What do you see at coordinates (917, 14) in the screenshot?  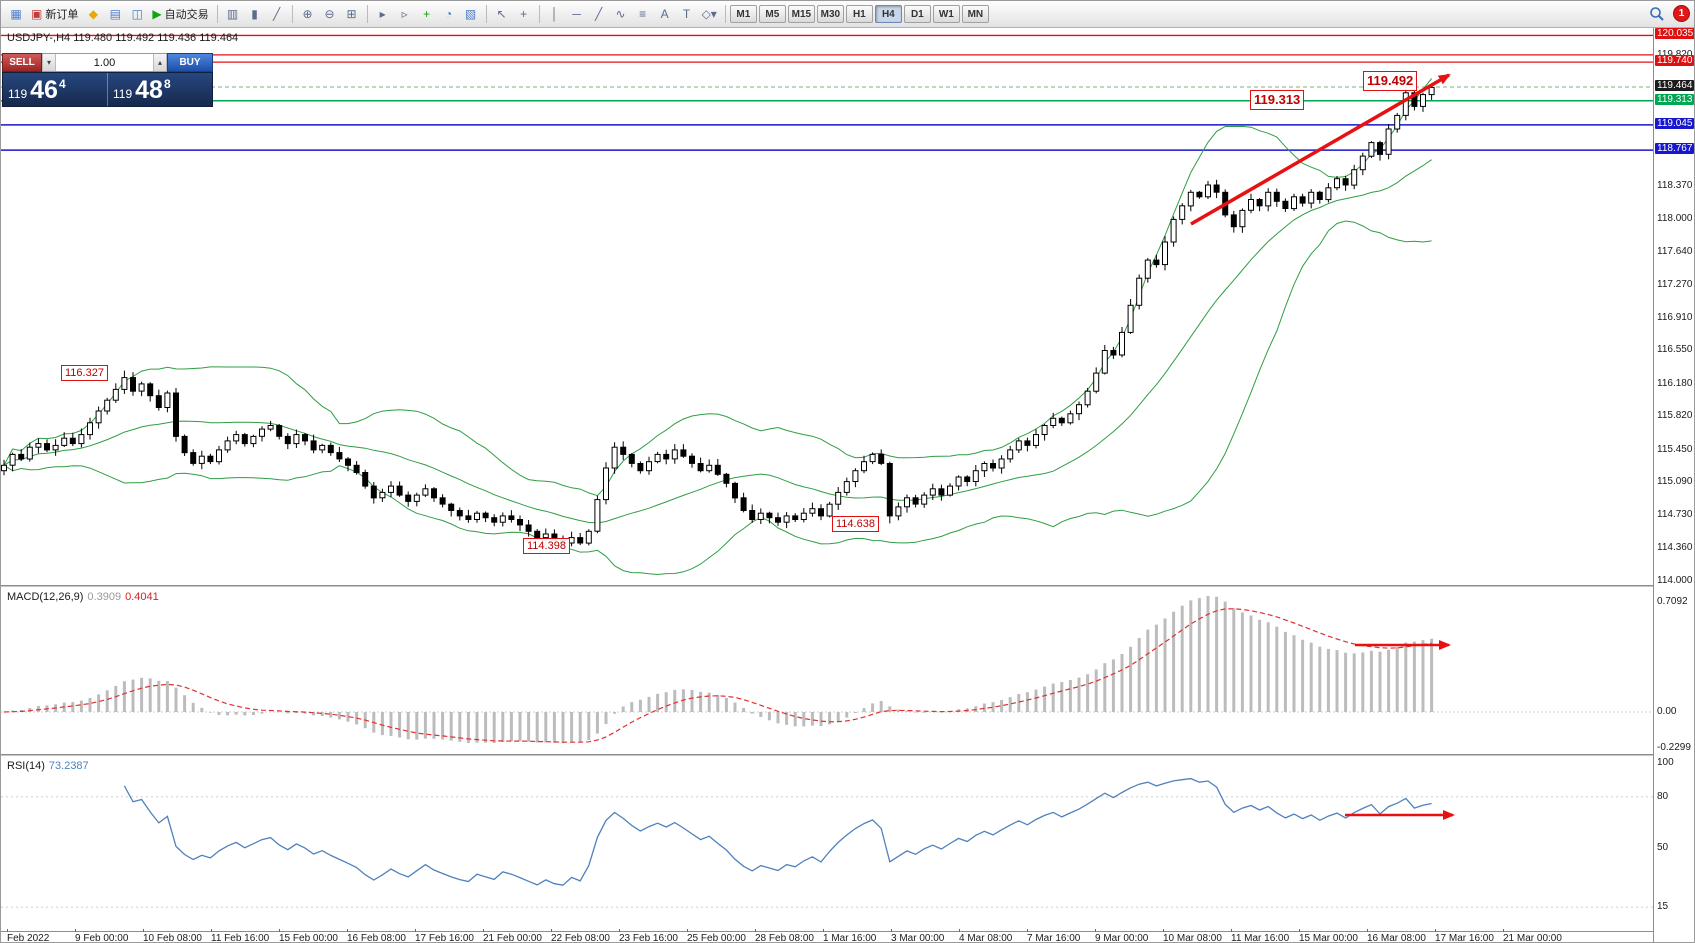 I see `timeframe-d1: D1` at bounding box center [917, 14].